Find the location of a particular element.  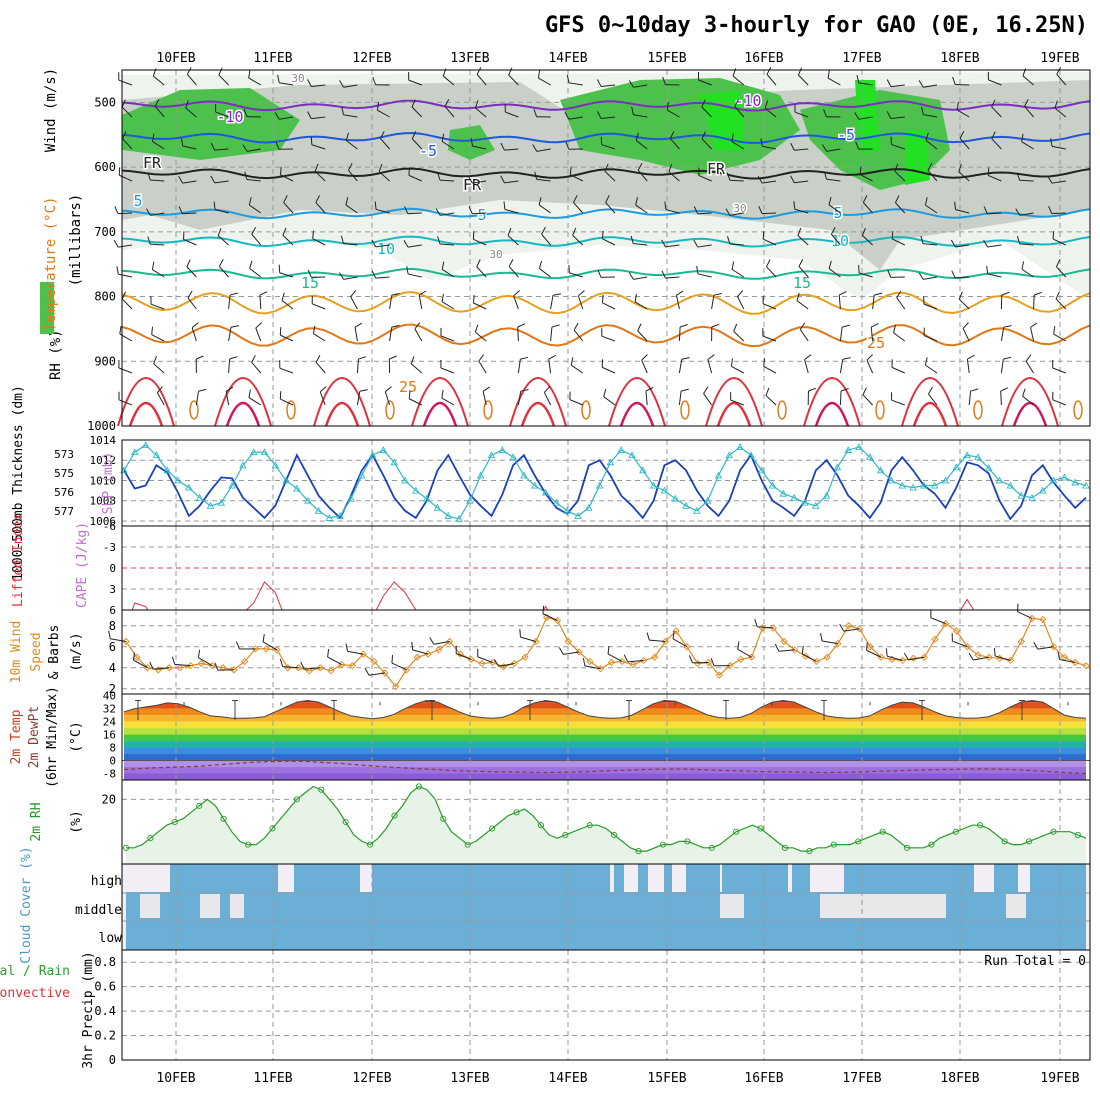

cloud-axis-label: Cloud Cover (%) is located at coordinates (26, 904).